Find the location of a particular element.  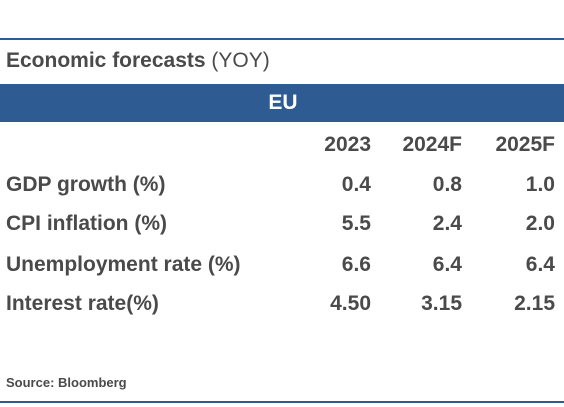

column-header-2025f: 2025F is located at coordinates (525, 144).